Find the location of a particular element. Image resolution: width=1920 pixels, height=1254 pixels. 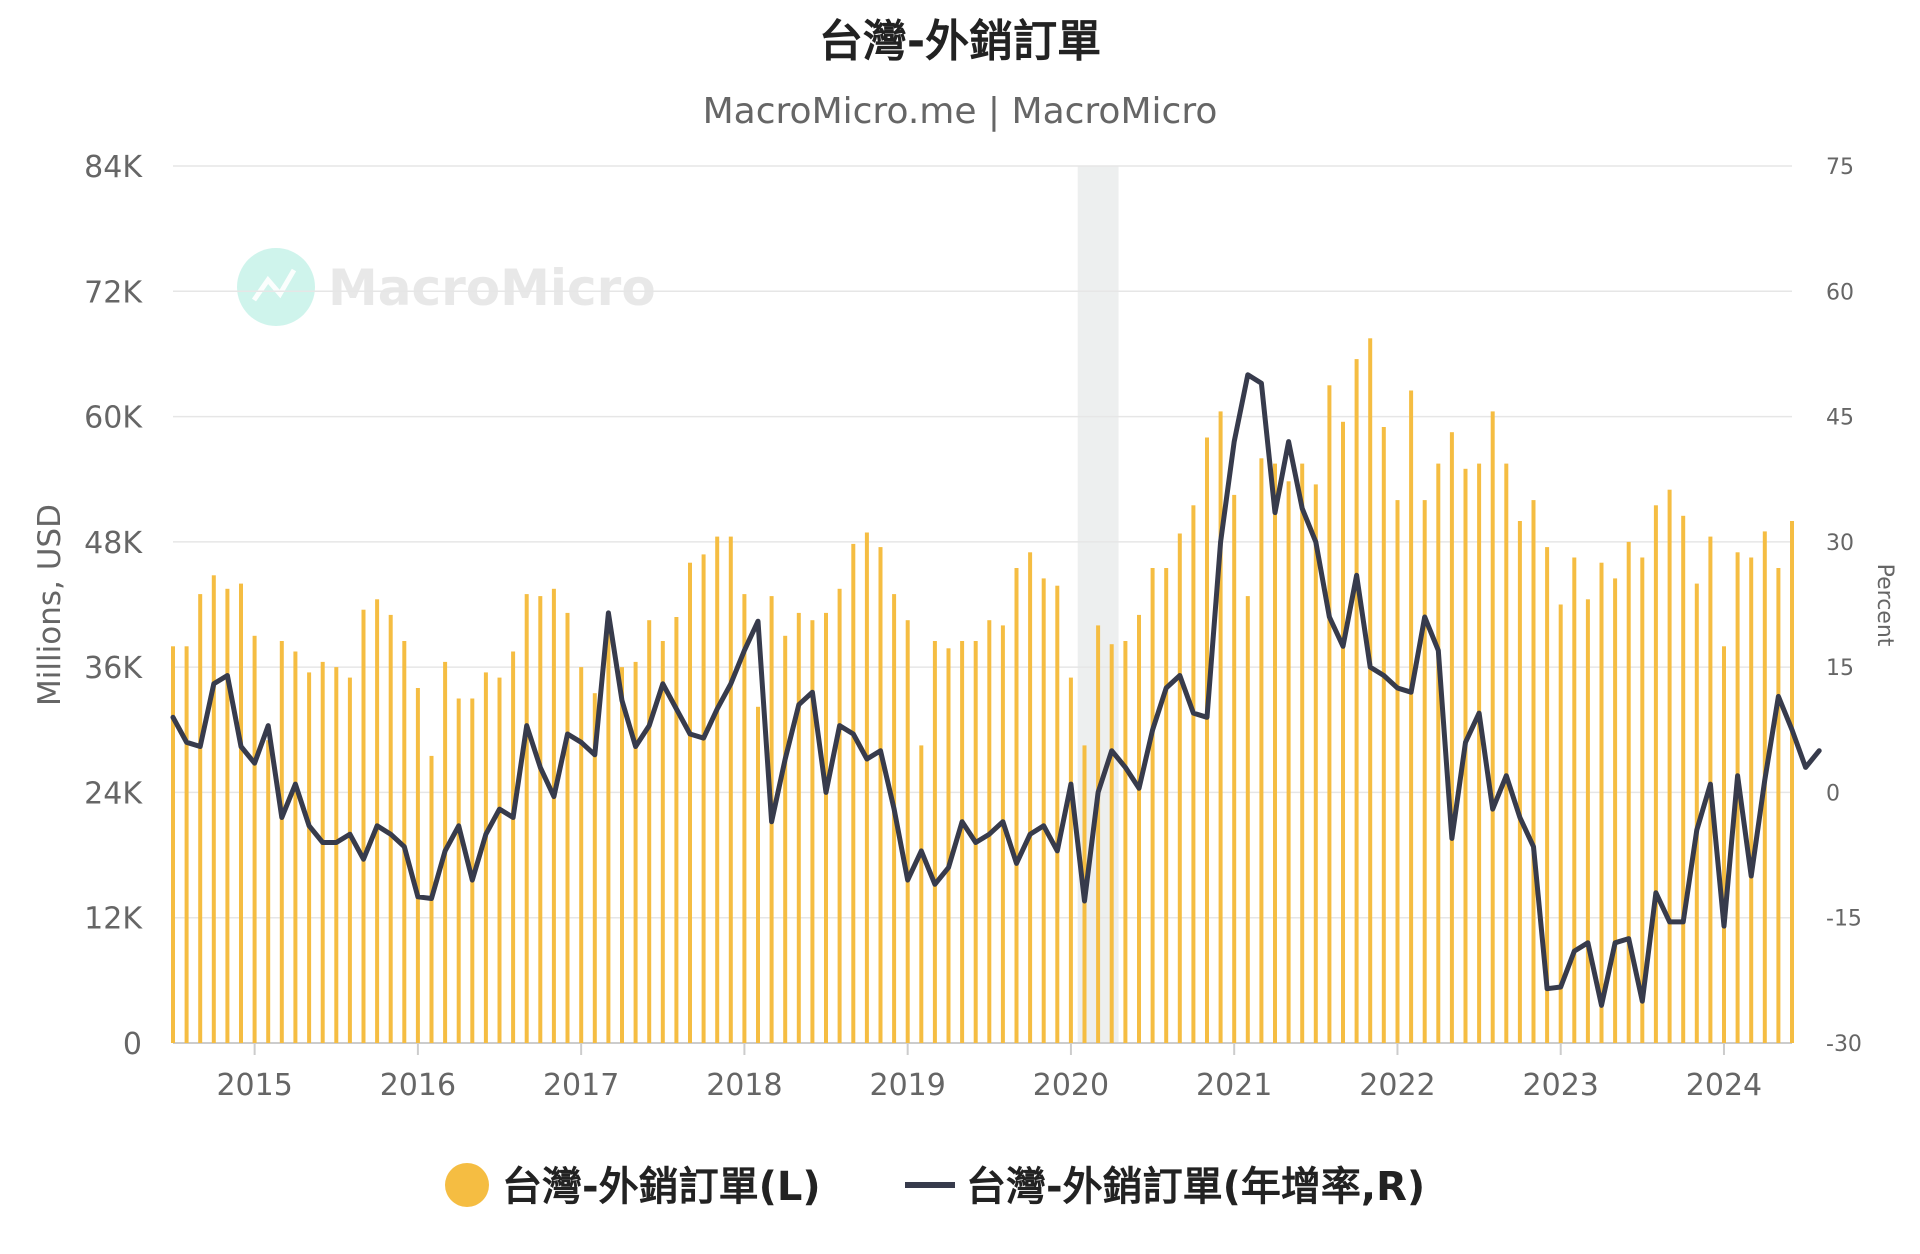

y-right-tick-label: 75 is located at coordinates (1840, 167).